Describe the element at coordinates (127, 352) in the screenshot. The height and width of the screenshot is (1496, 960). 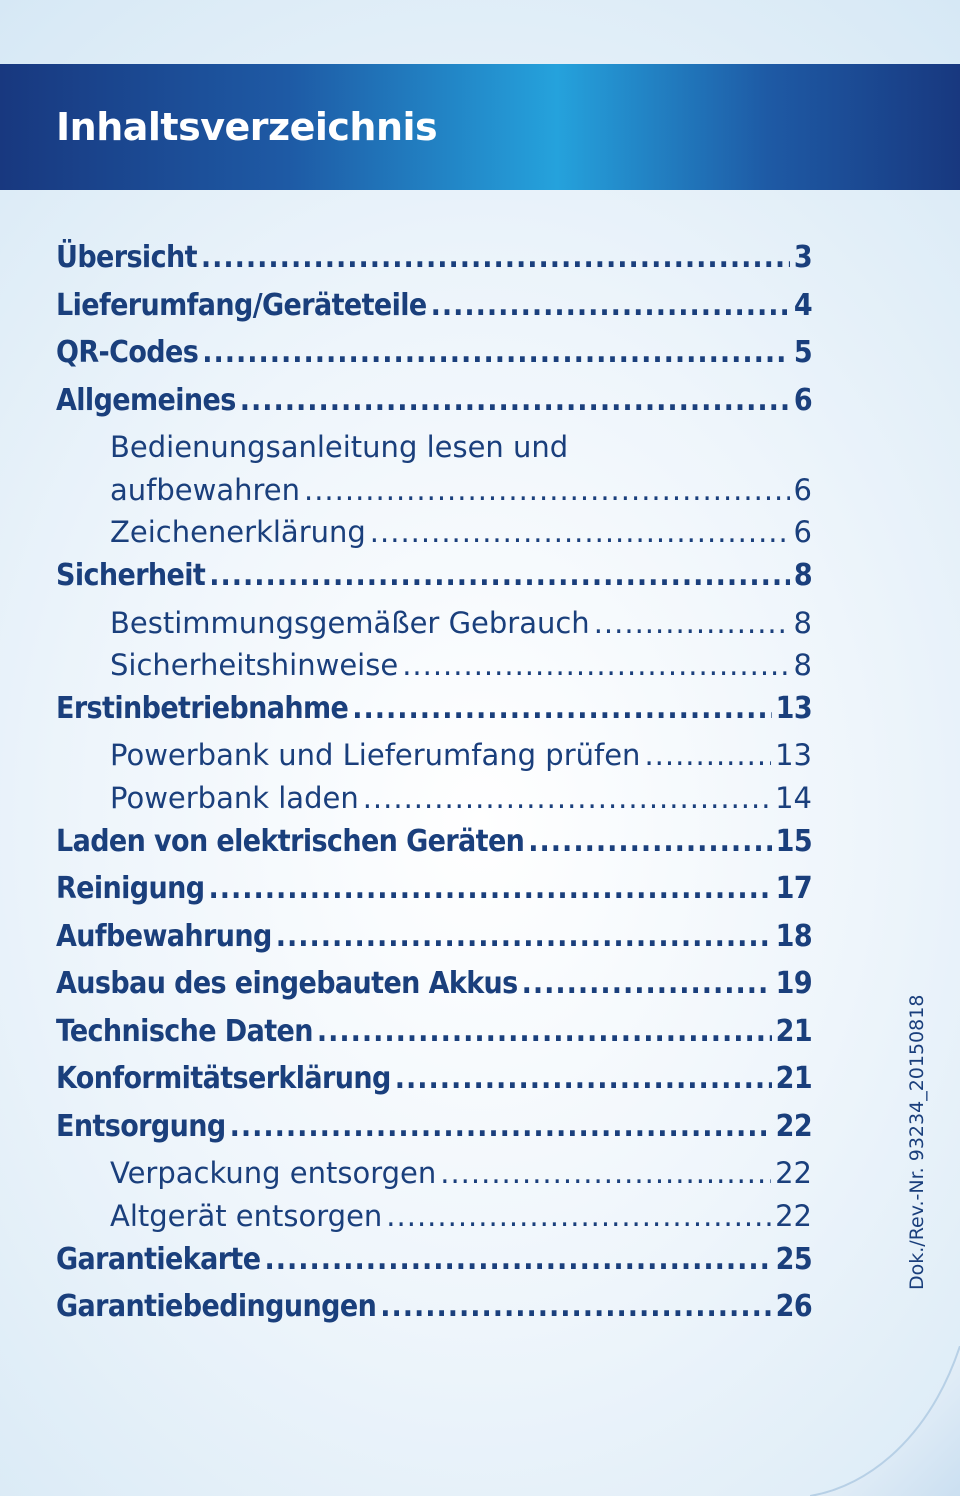
I see `toc-label: QR-Codes` at that location.